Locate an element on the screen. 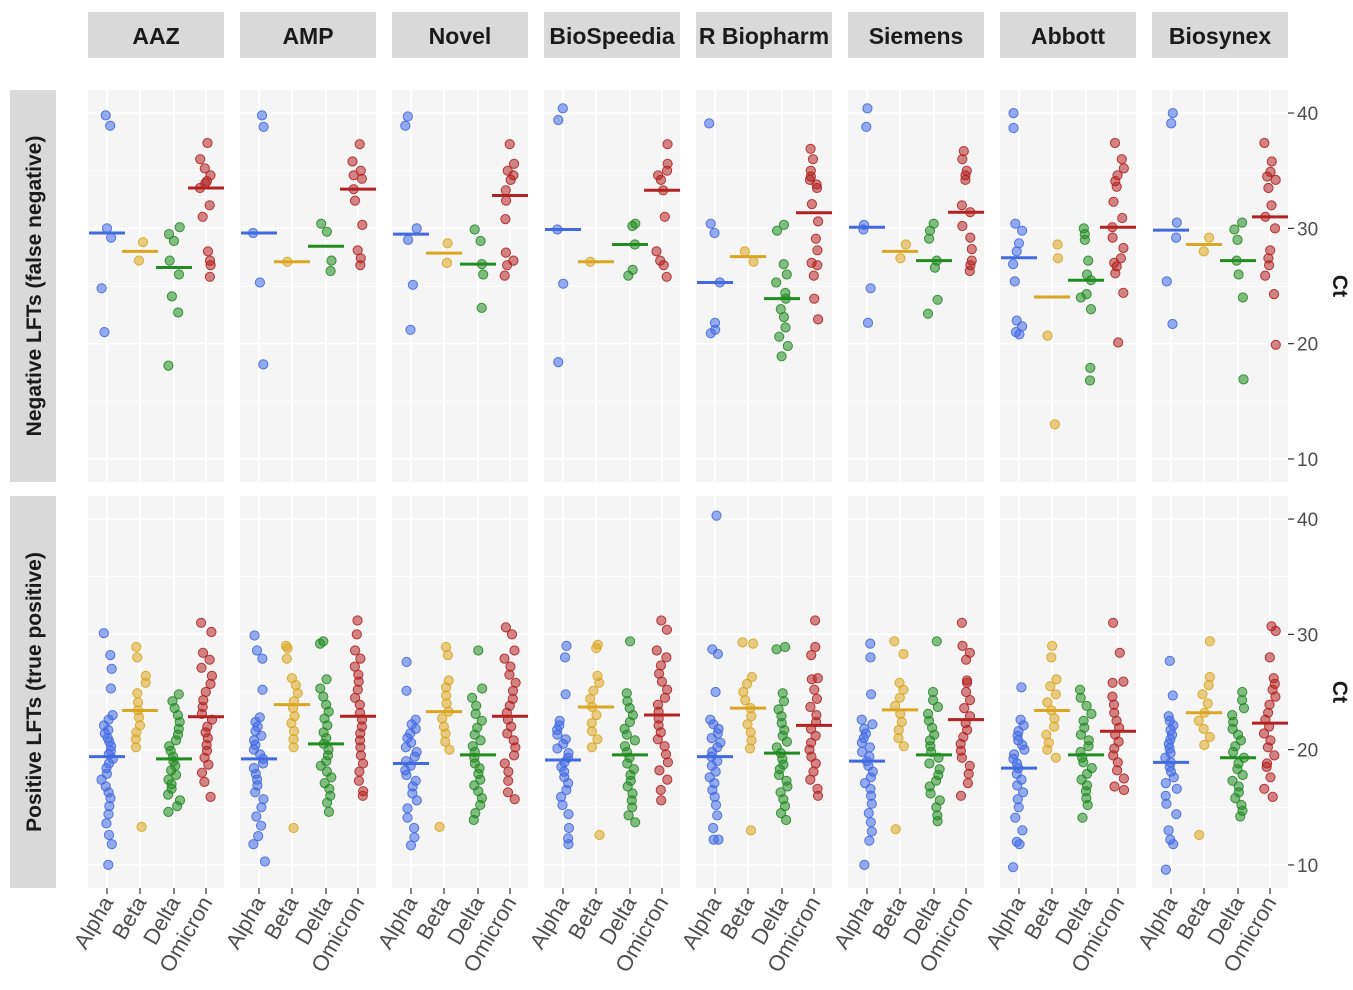 This screenshot has width=1353, height=990. row-strip-label: Positive LFTs (true positive) is located at coordinates (34, 692).